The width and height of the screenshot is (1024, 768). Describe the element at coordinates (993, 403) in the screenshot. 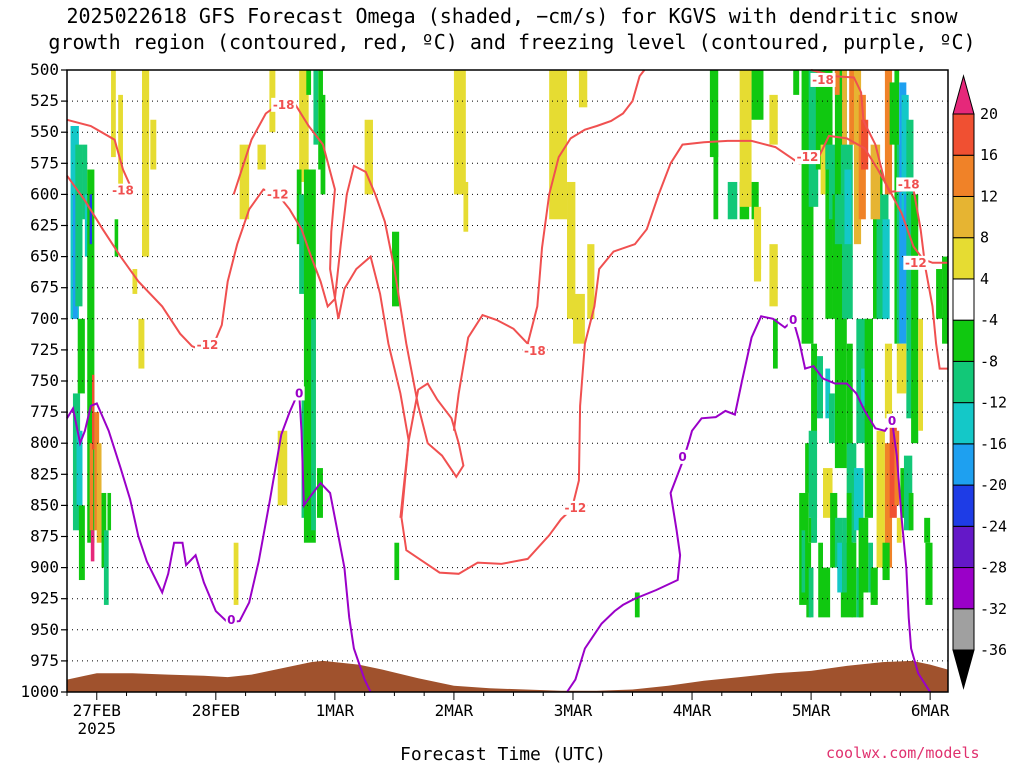

I see `colorbar-label: -12` at that location.